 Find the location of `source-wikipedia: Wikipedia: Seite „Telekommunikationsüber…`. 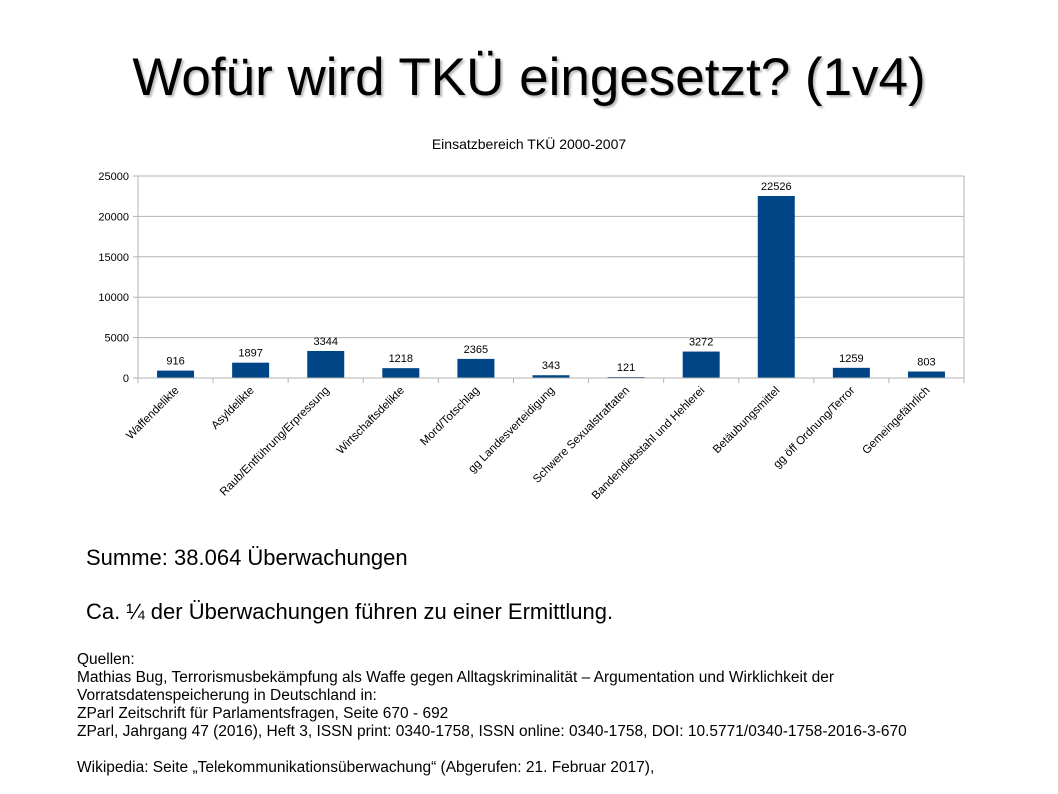

source-wikipedia: Wikipedia: Seite „Telekommunikationsüber… is located at coordinates (366, 767).